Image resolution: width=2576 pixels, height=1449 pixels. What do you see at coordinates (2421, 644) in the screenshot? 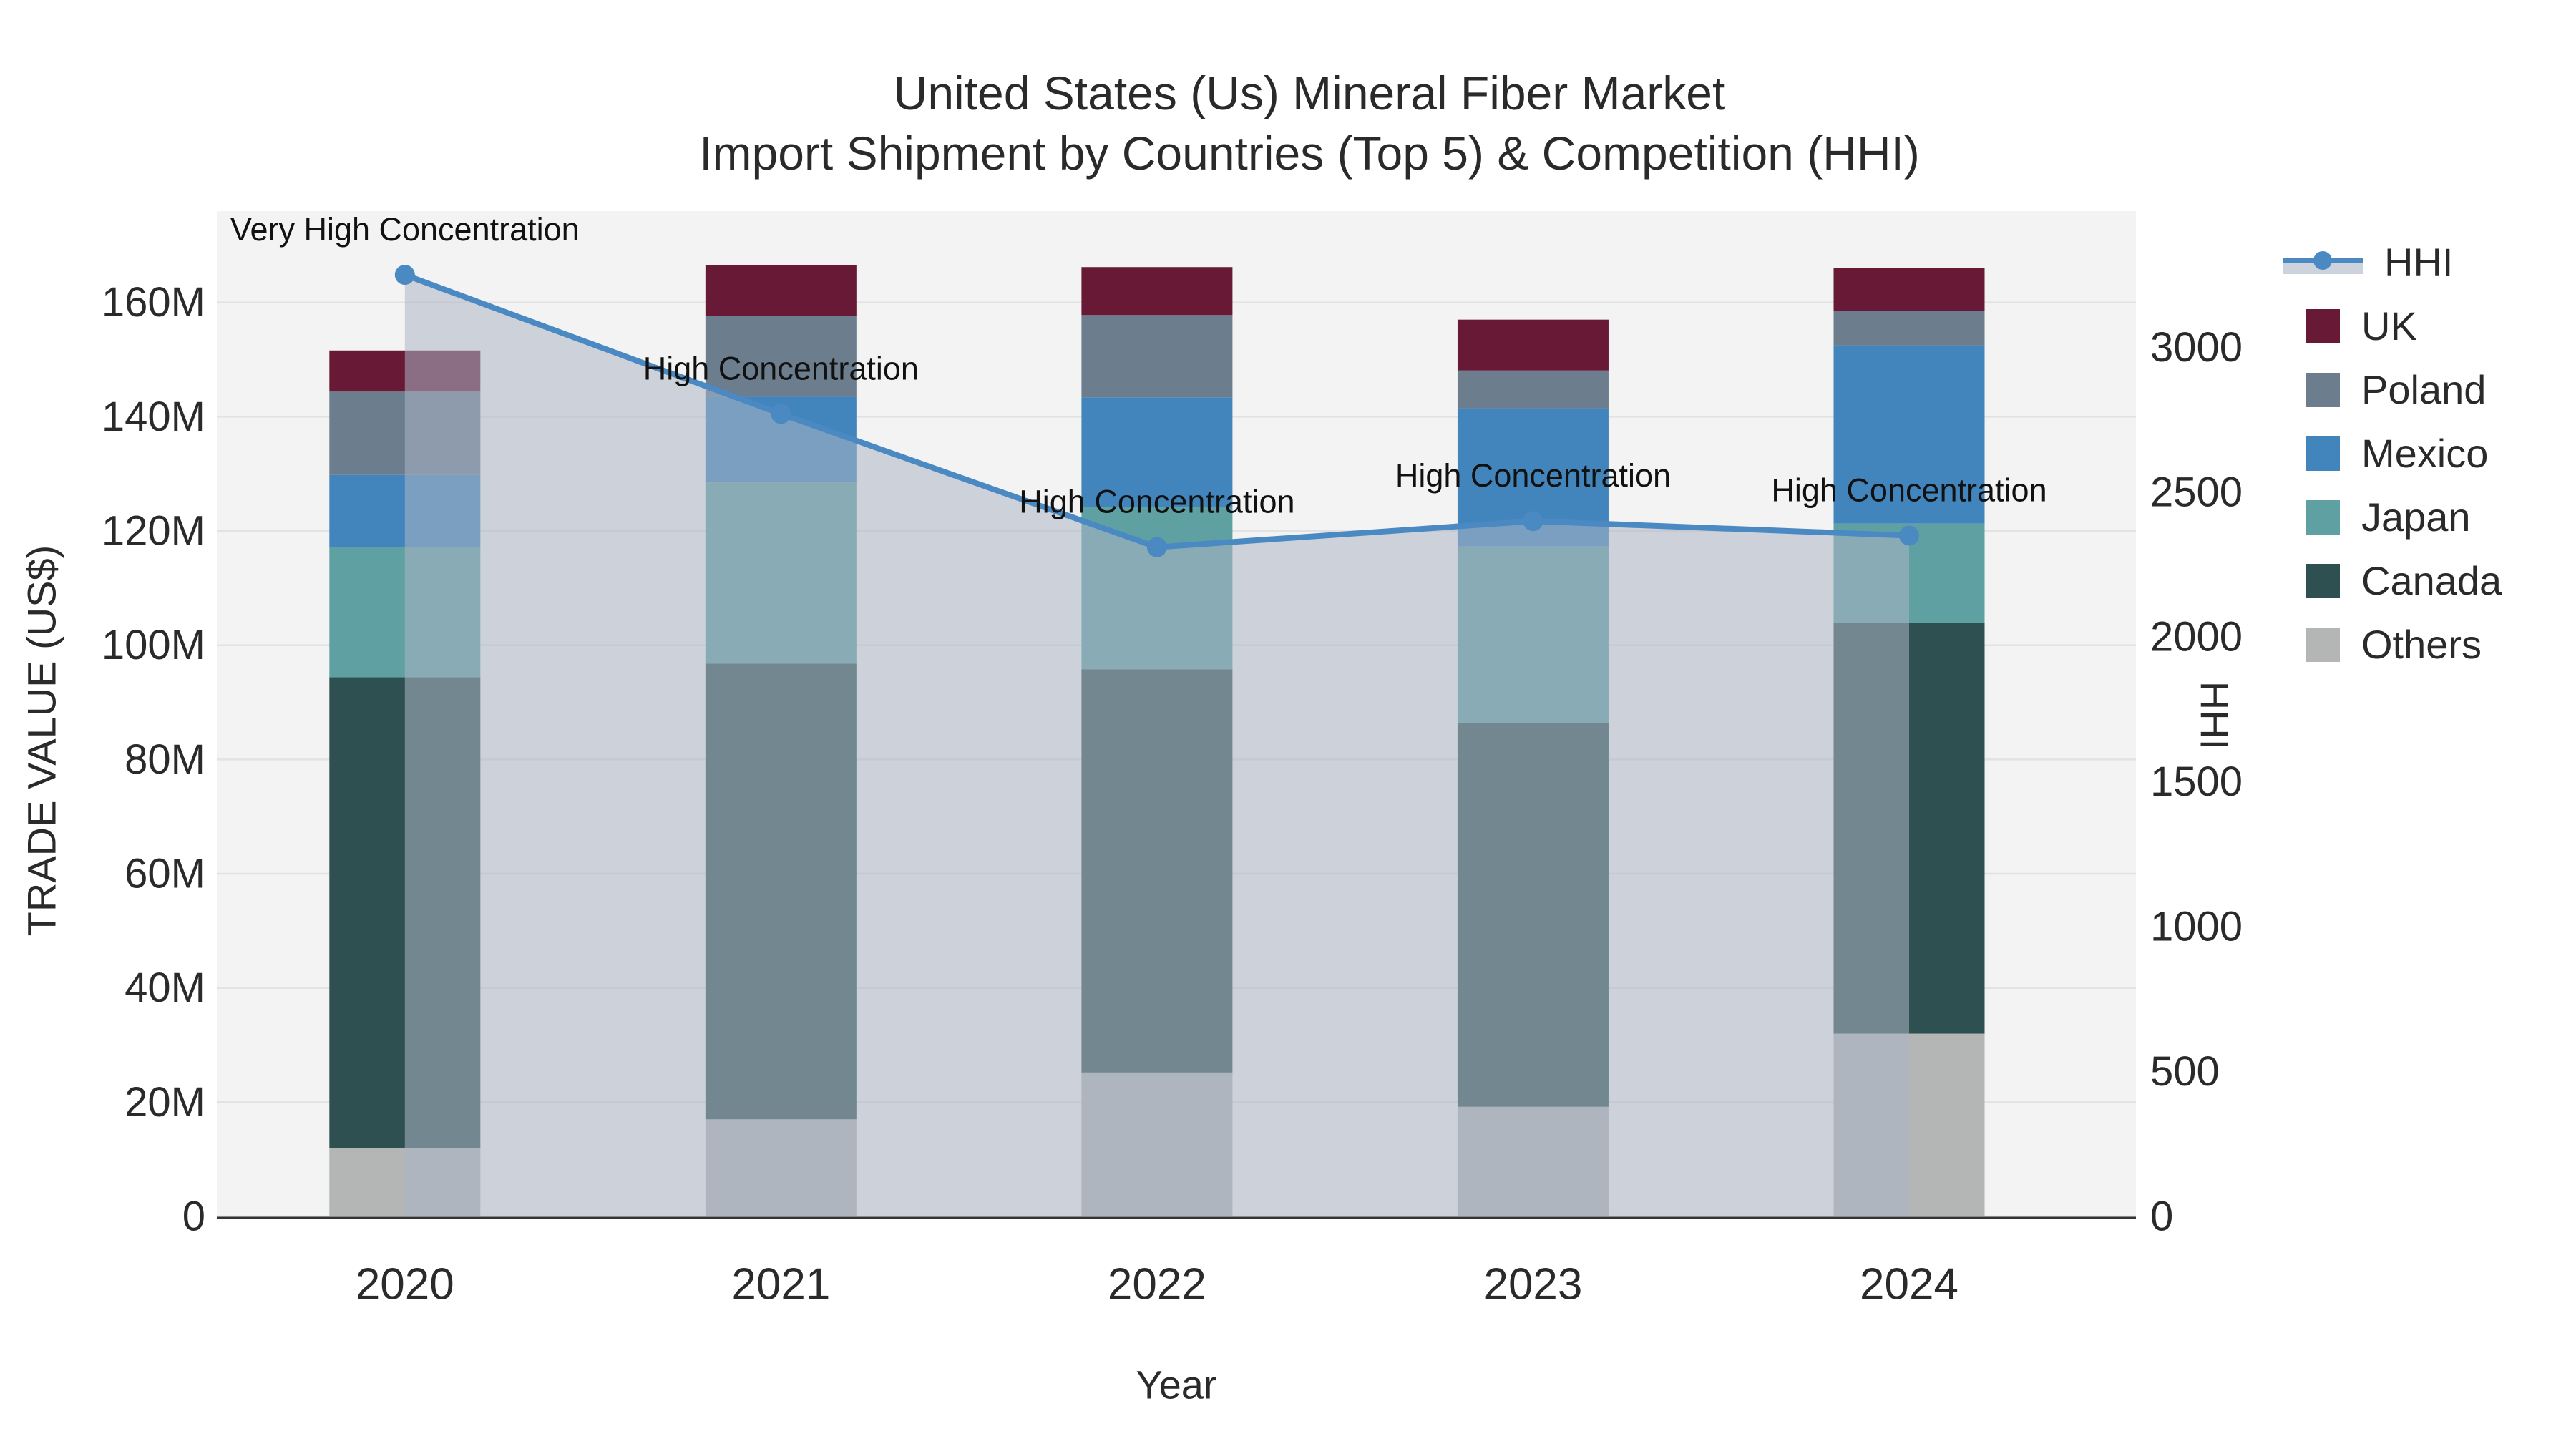
I see `legend-label-others: Others` at bounding box center [2421, 644].